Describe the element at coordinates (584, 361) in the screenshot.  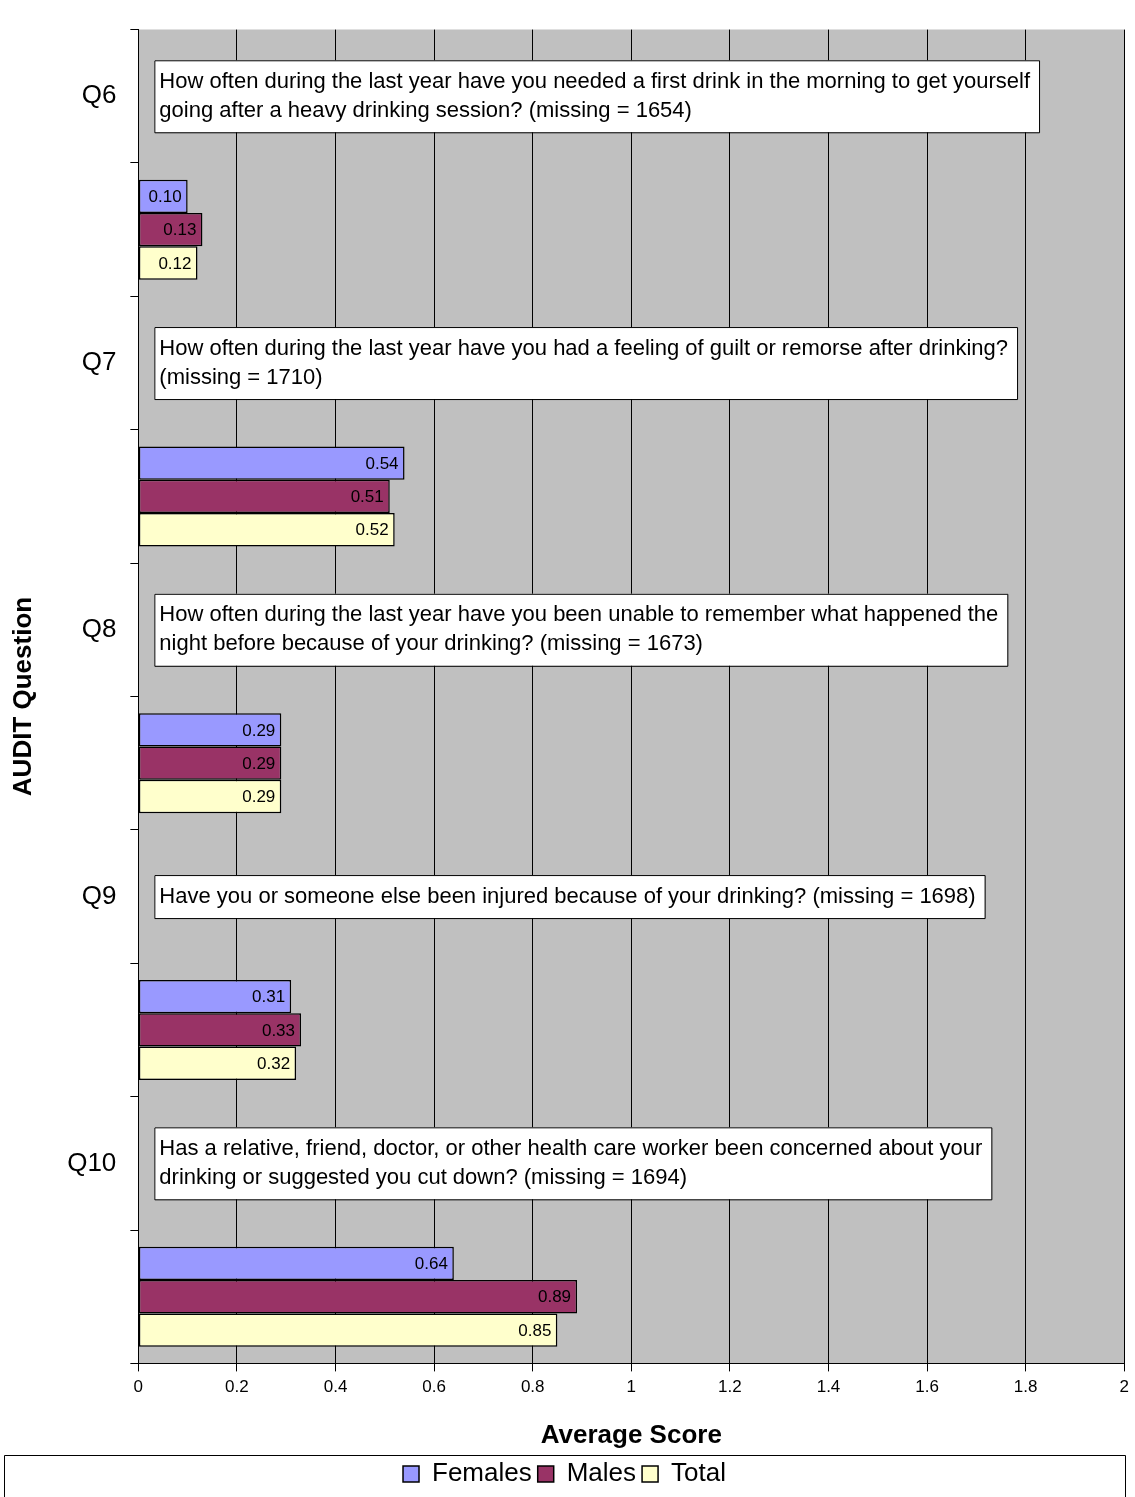
I see `annotation: How often during the last year have you had a feeling of guilt or remorse after drinking? (missing = 1710)` at that location.